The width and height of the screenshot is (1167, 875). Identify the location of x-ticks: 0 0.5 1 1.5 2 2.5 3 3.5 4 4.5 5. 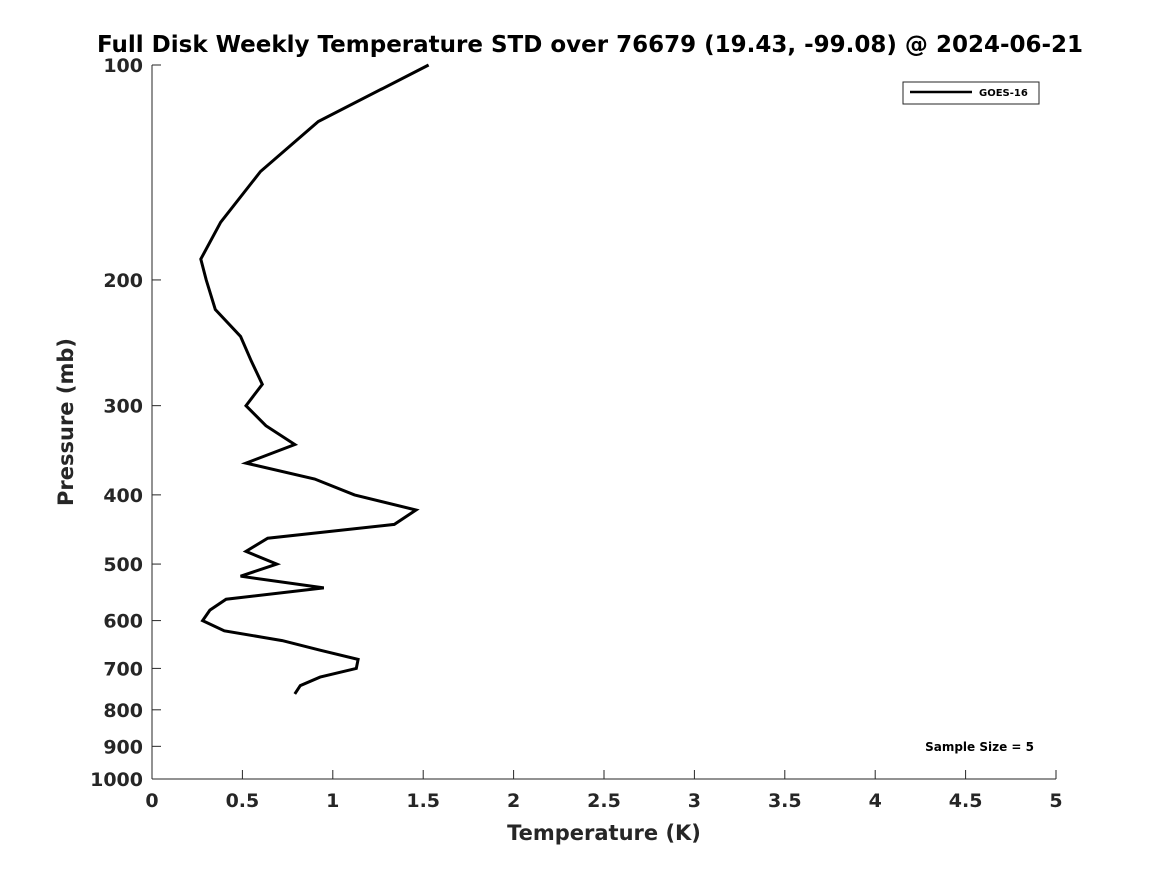
(604, 791).